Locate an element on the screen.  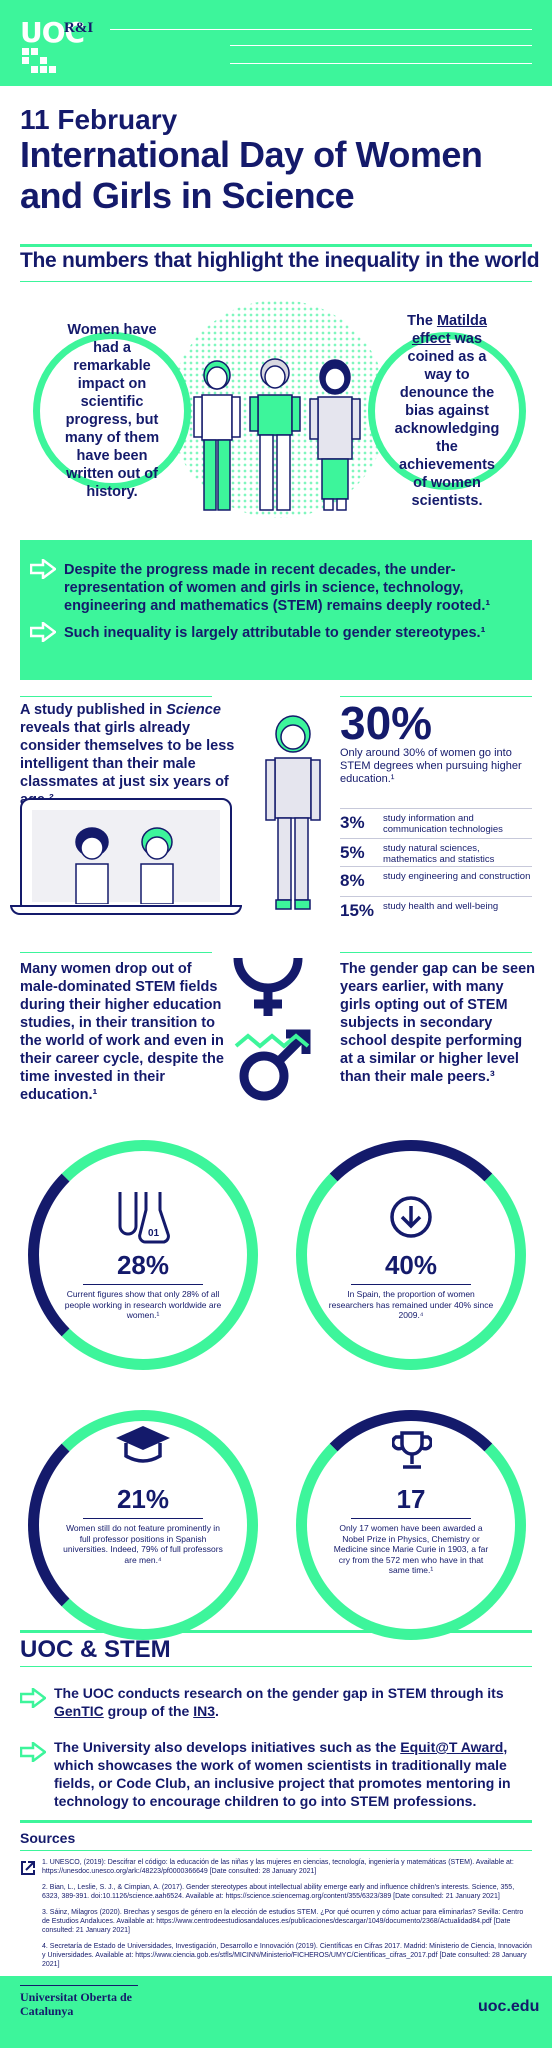
footer-university-name: Universitat Oberta de Catalunya is located at coordinates (76, 2004).